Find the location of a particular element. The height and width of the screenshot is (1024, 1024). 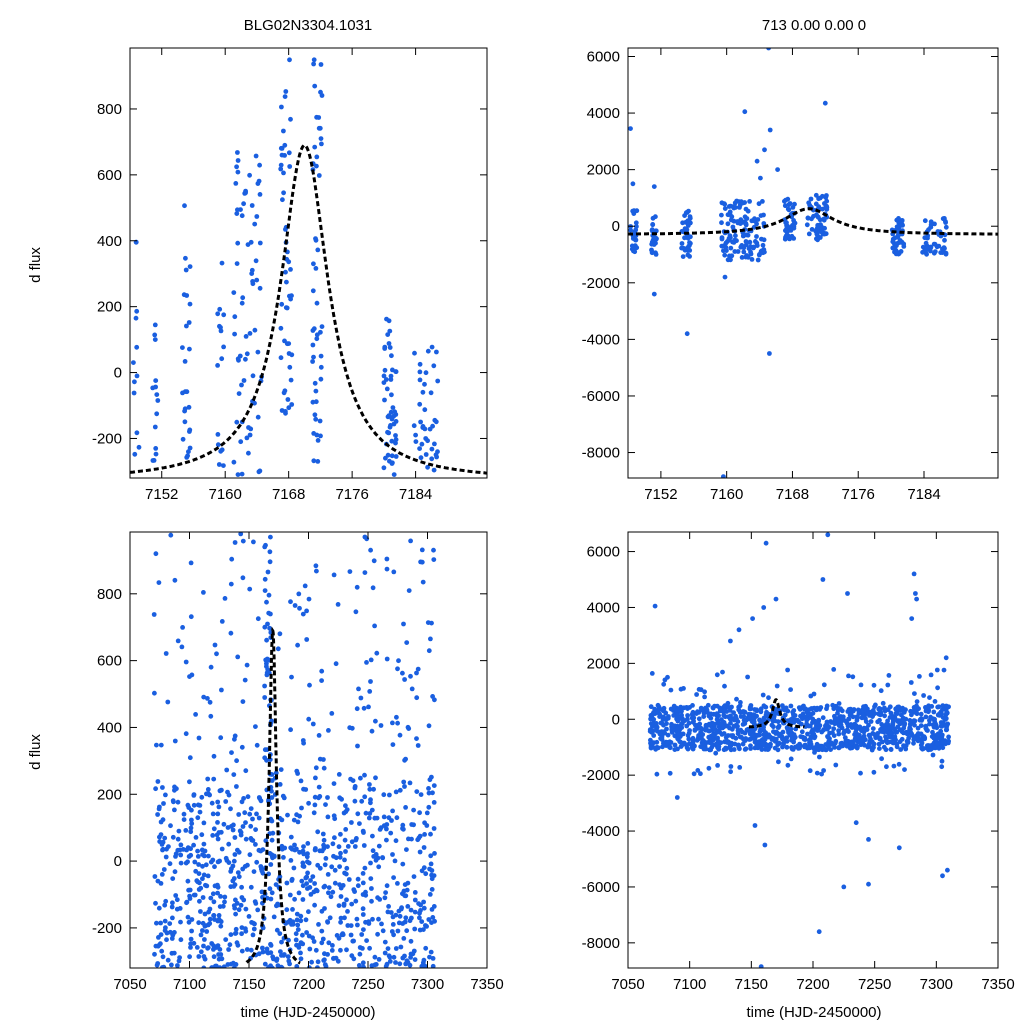

x-tick-label: 7176 is located at coordinates (351, 494).